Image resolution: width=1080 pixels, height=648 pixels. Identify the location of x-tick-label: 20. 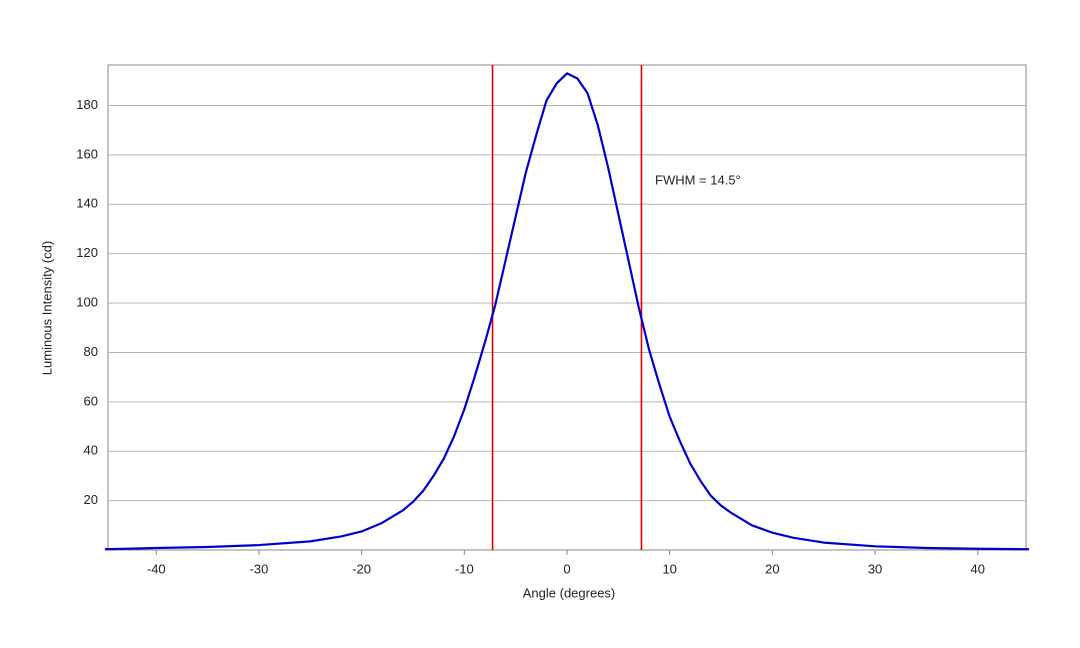
(772, 568).